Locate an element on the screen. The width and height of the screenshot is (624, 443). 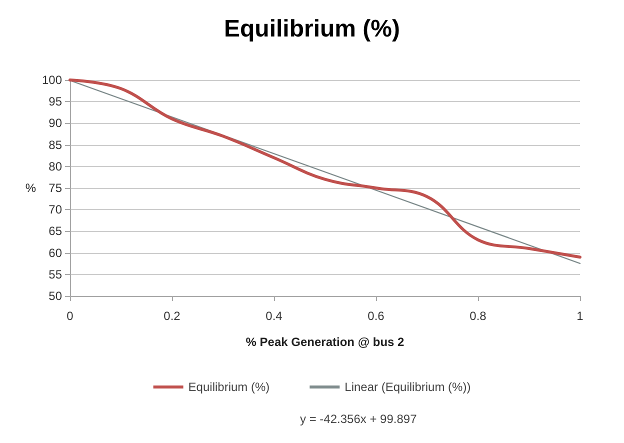
y-tick-label: 50 is located at coordinates (55, 296).